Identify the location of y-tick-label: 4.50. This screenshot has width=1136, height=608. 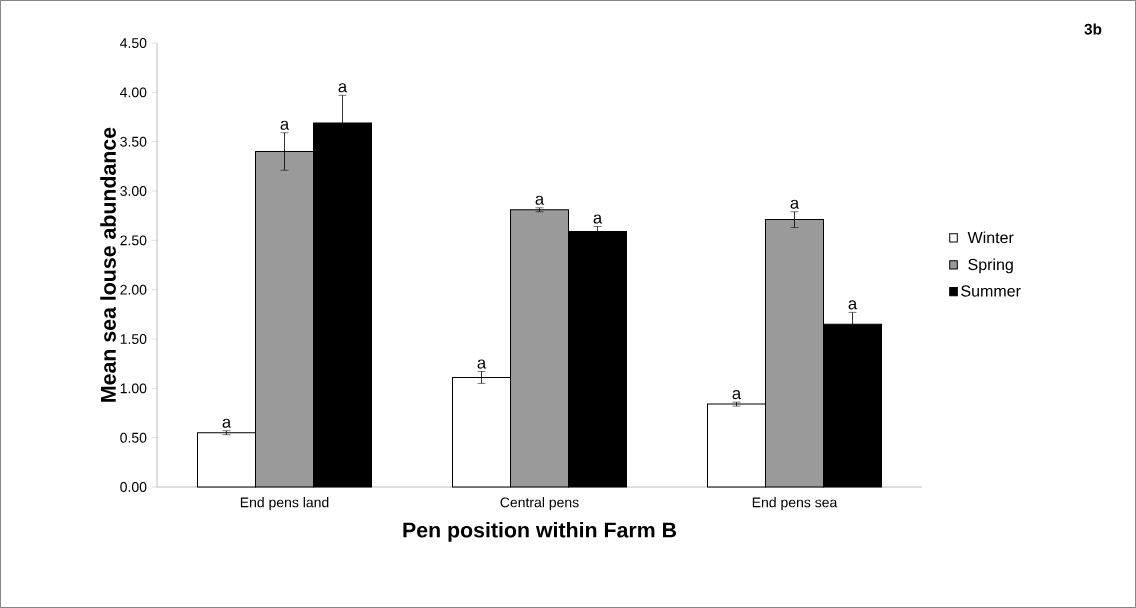
(133, 43).